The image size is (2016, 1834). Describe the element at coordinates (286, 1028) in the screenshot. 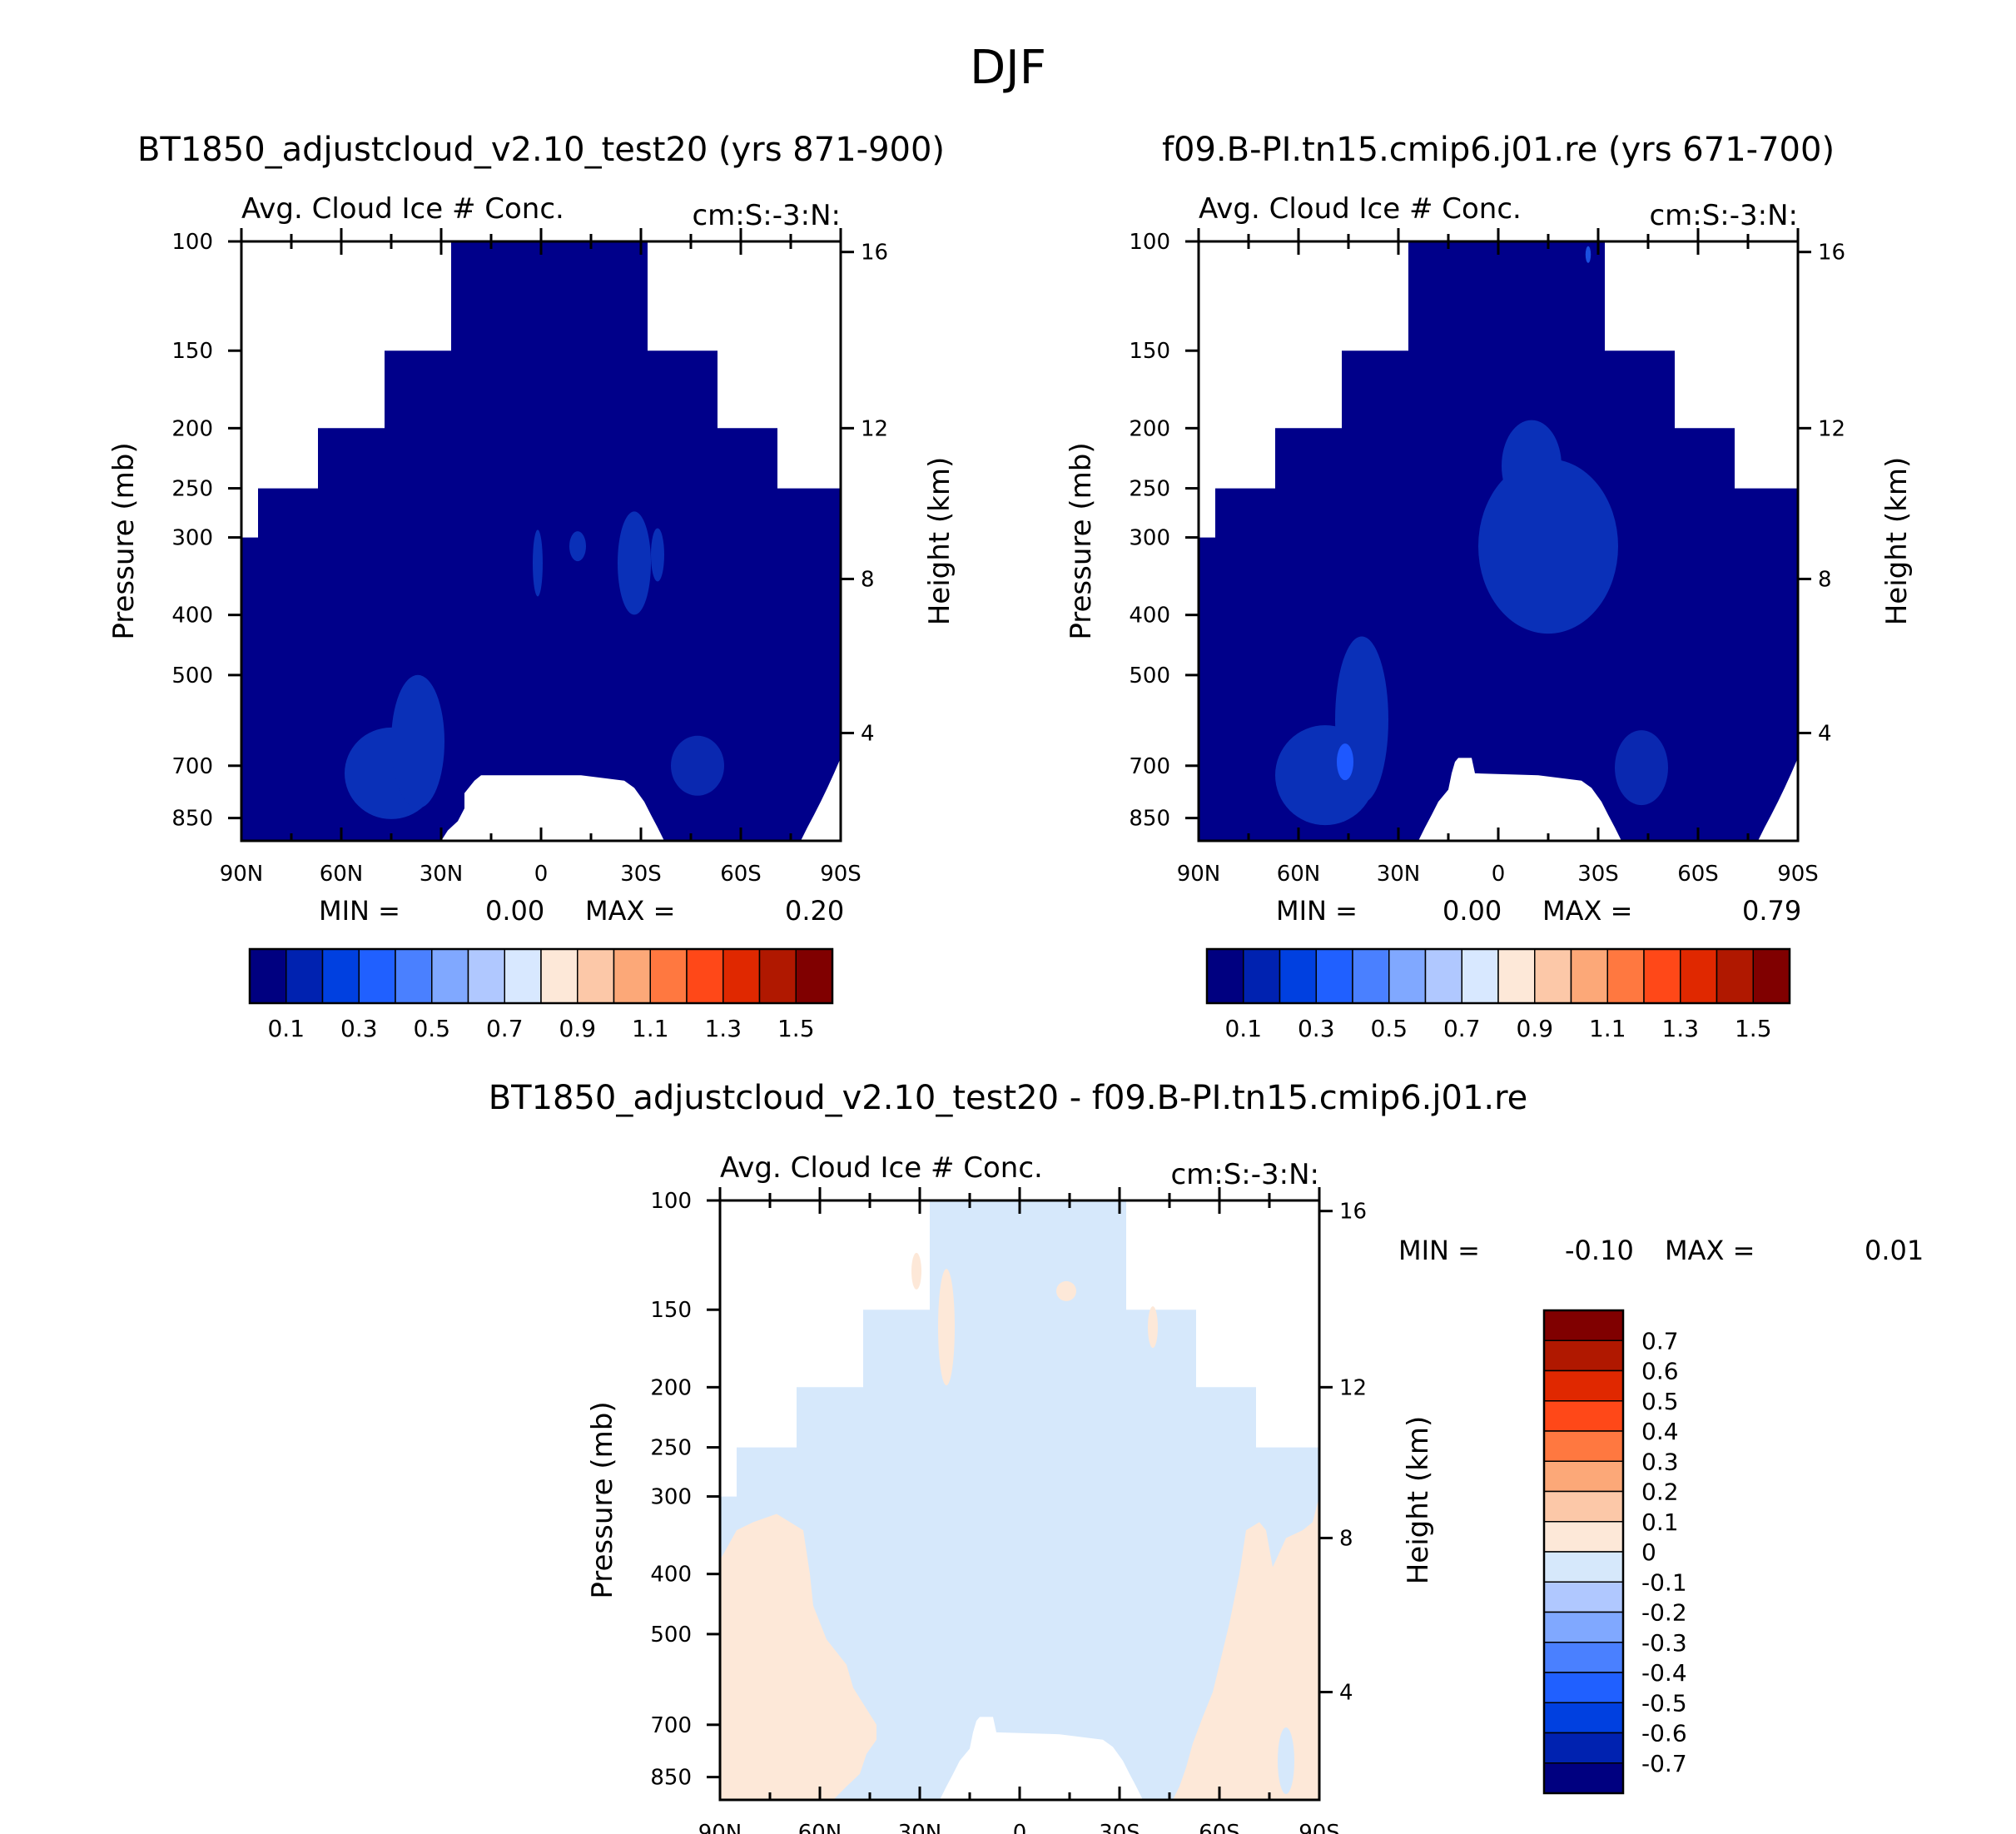

I see `colorbar-tick-label: 0.1` at that location.